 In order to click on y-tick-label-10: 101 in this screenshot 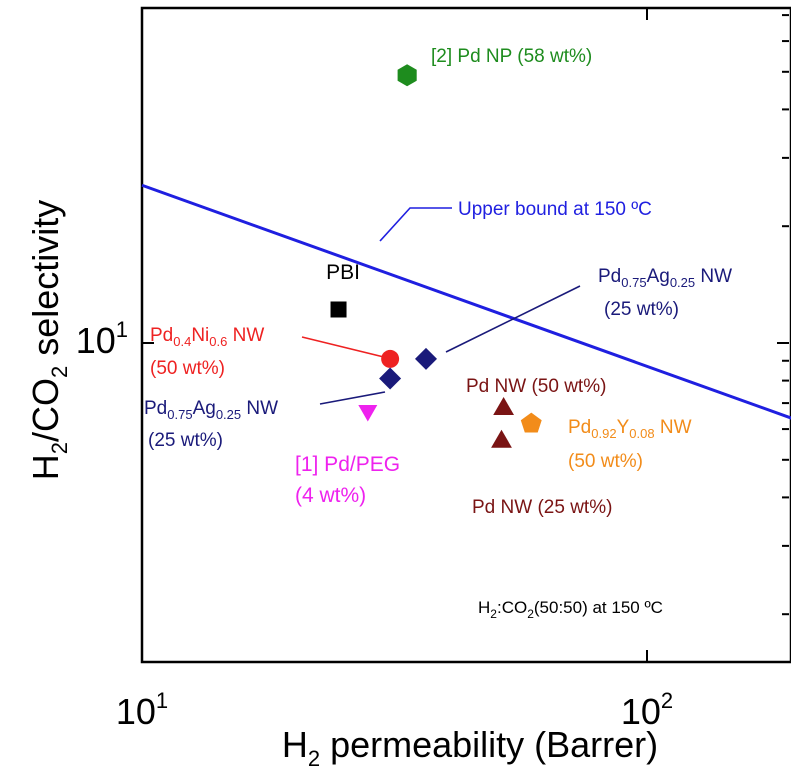, I will do `click(102, 339)`.